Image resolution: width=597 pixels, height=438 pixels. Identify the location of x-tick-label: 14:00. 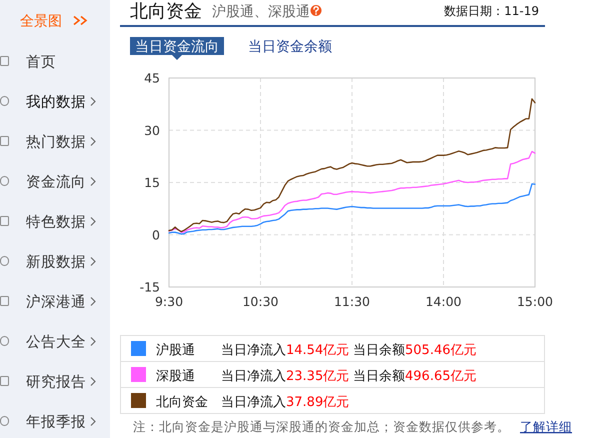
(443, 301).